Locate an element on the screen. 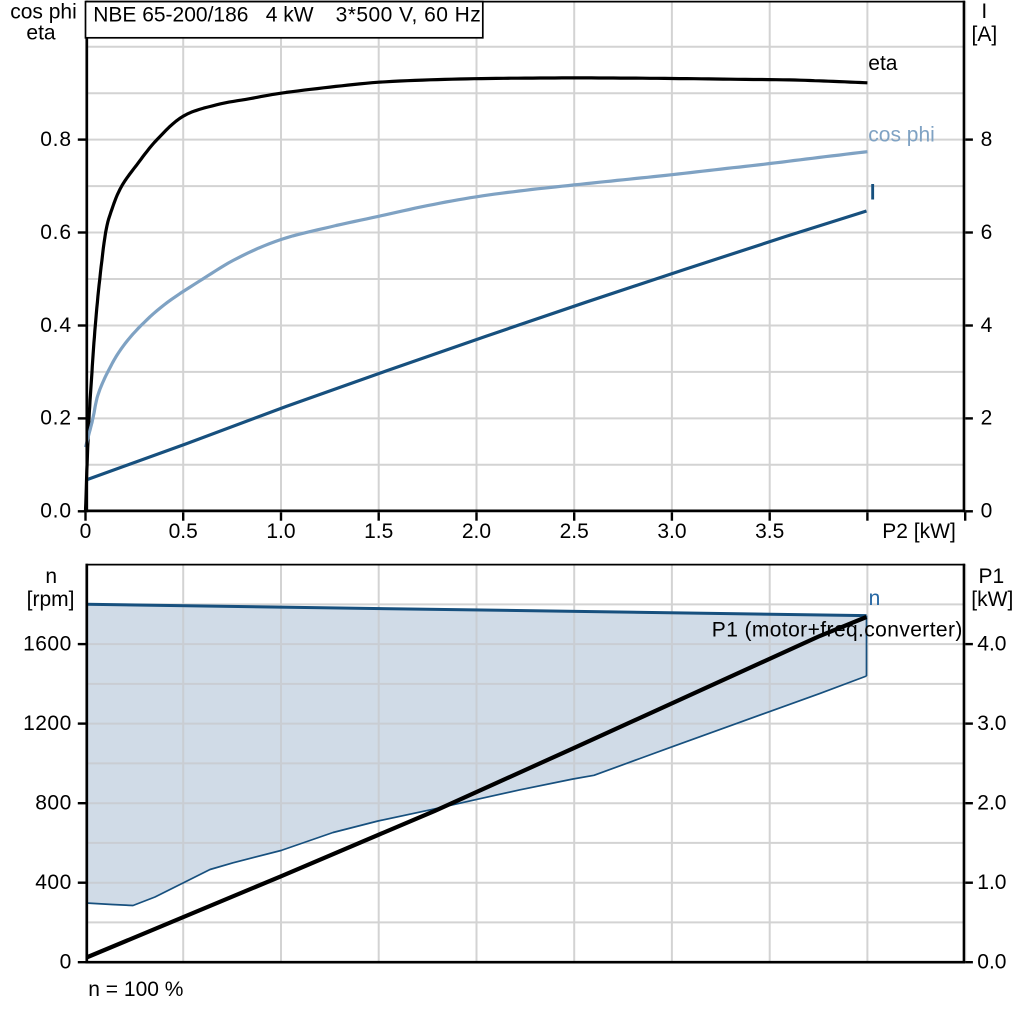 Image resolution: width=1024 pixels, height=1024 pixels. svg-text: 0.2 is located at coordinates (56, 418).